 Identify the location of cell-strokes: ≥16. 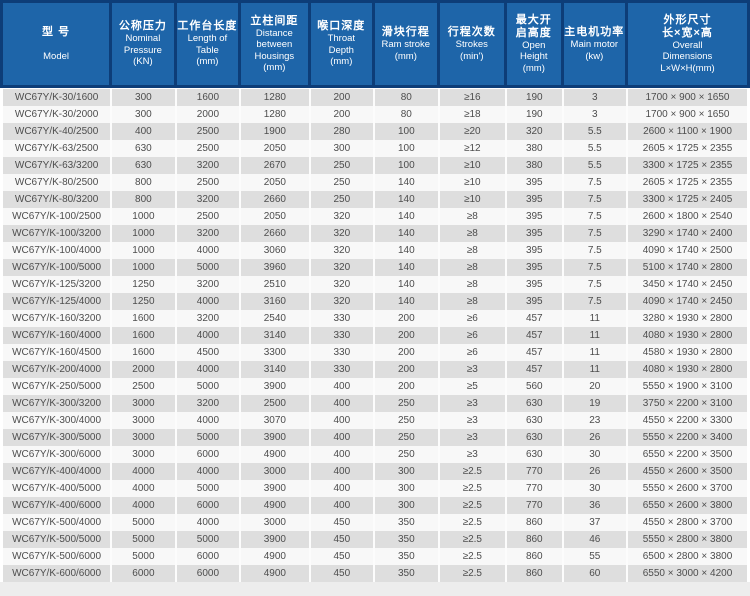
(473, 97).